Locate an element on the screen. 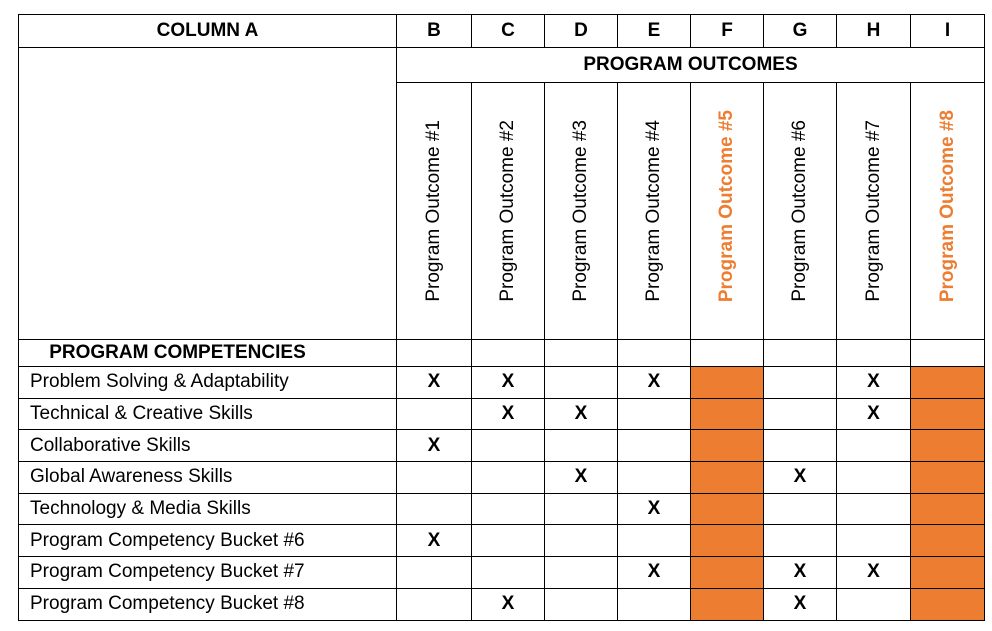 The image size is (992, 631). table-row: Problem Solving & Adaptability X X X X is located at coordinates (501, 382).